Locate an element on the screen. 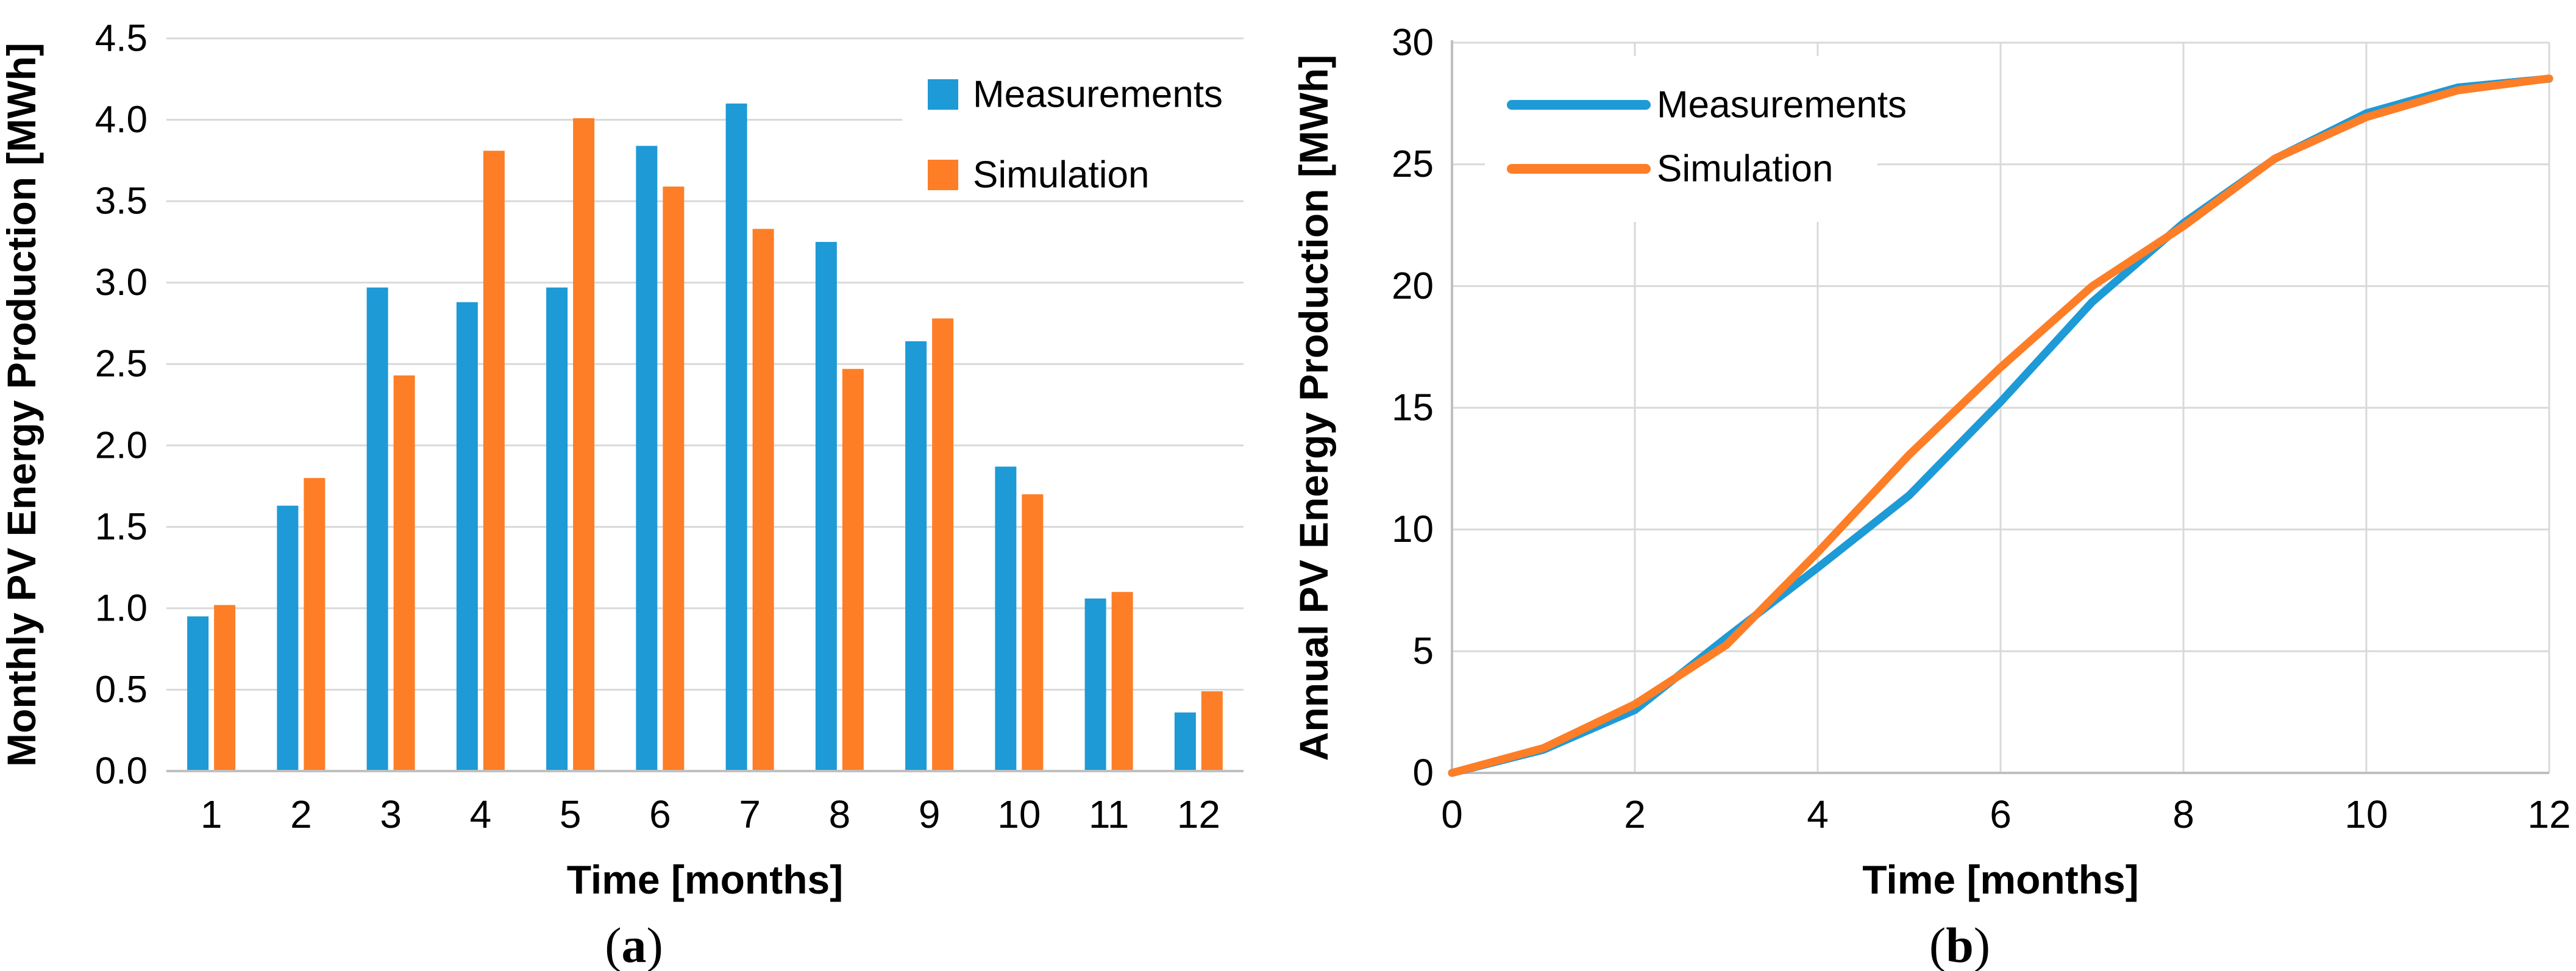 This screenshot has width=2576, height=971. legend-marker-simulation is located at coordinates (943, 175).